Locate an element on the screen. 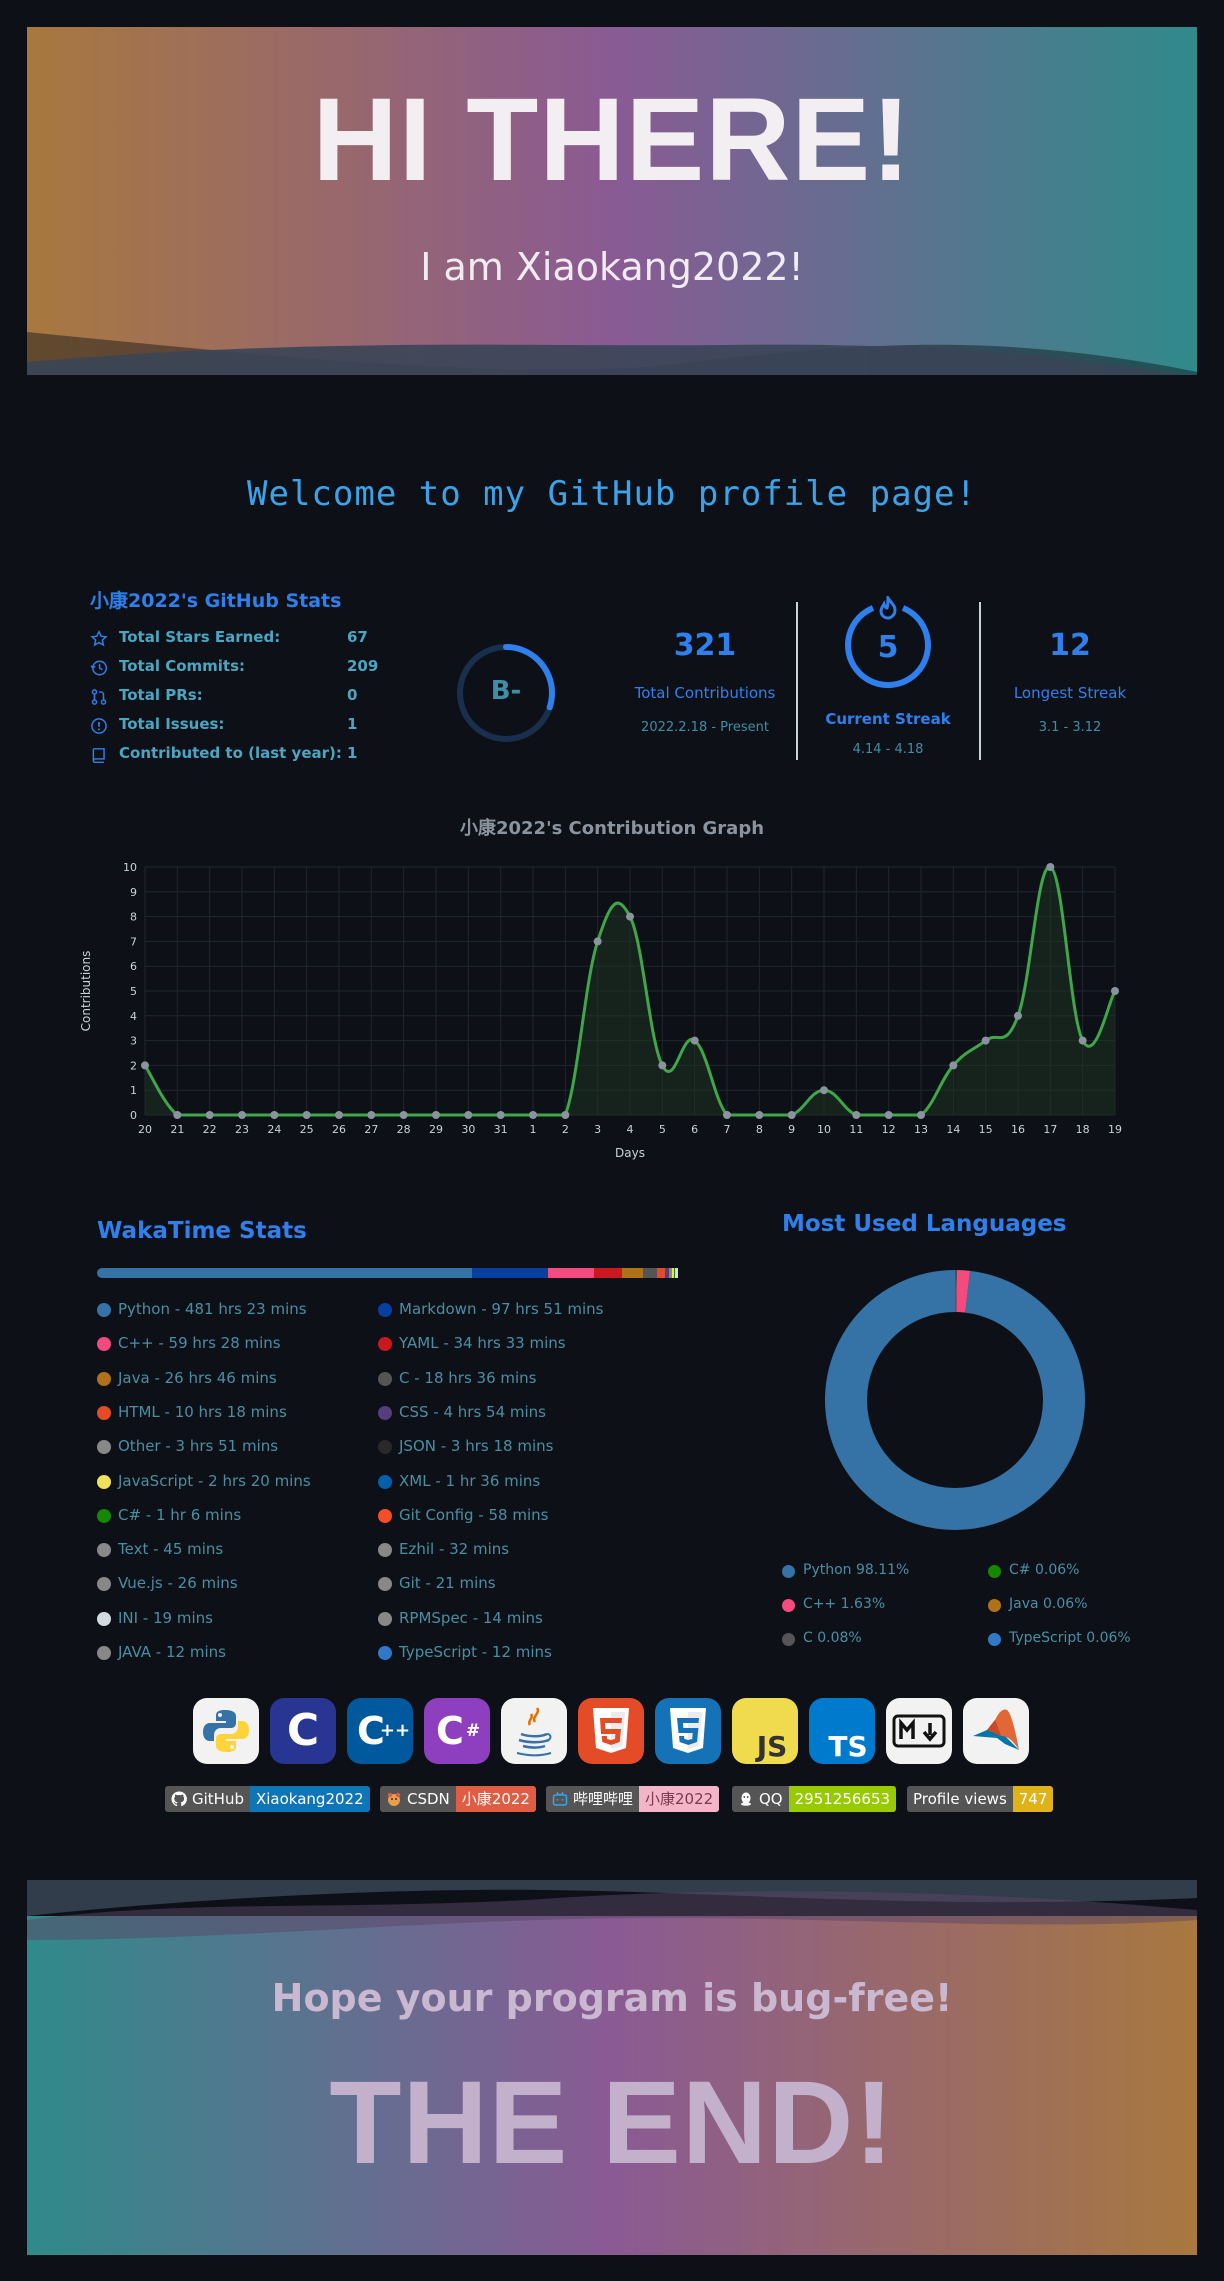  badge-value: Xiaokang2022 is located at coordinates (309, 1799).